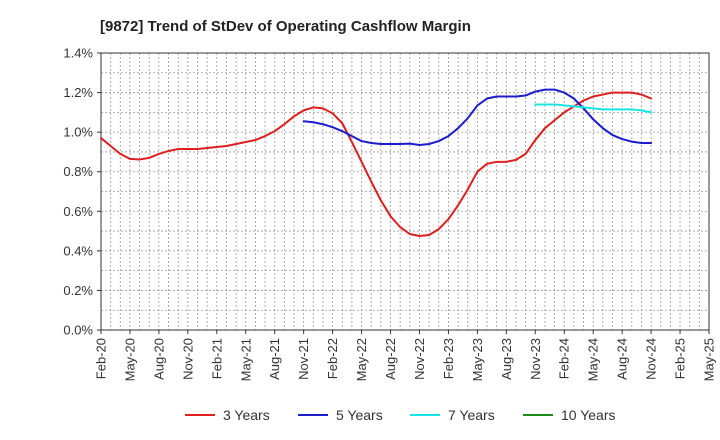 The image size is (720, 440). Describe the element at coordinates (78, 250) in the screenshot. I see `y-tick-label: 0.4%` at that location.